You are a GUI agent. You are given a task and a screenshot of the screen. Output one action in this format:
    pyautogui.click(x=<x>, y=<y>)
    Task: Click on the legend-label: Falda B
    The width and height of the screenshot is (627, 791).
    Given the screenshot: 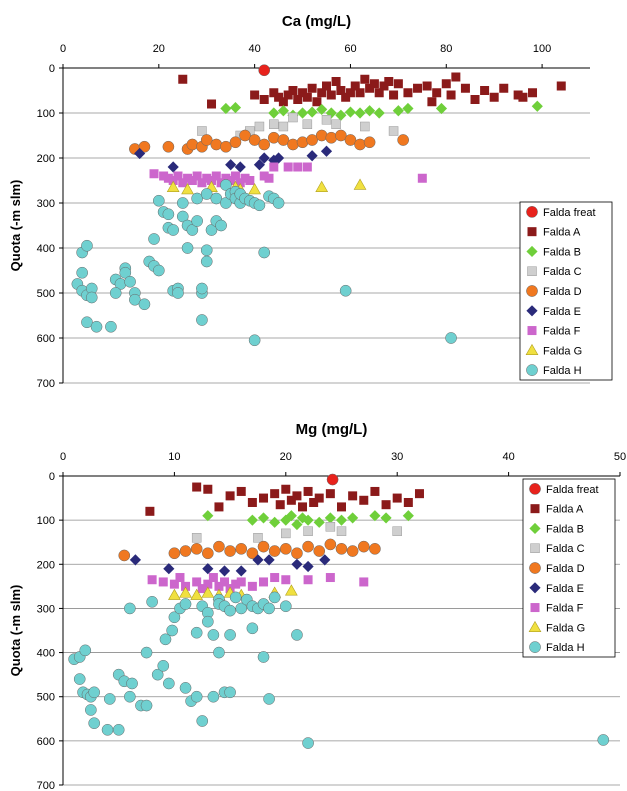 What is the action you would take?
    pyautogui.click(x=562, y=252)
    